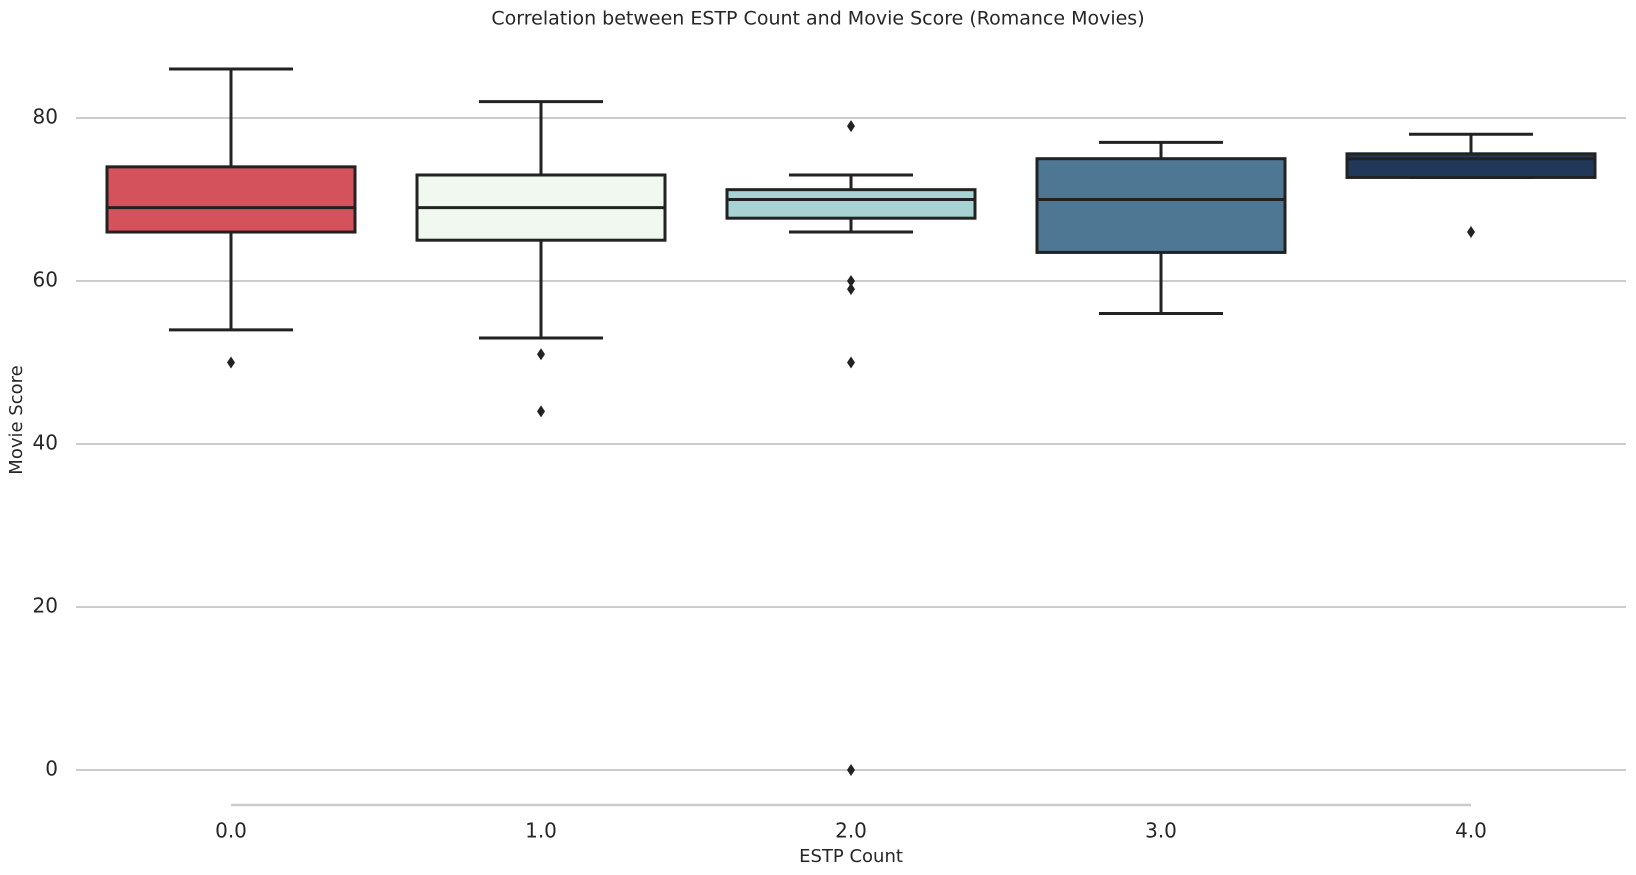 Image resolution: width=1636 pixels, height=875 pixels. I want to click on y-tick-label: 60, so click(45, 279).